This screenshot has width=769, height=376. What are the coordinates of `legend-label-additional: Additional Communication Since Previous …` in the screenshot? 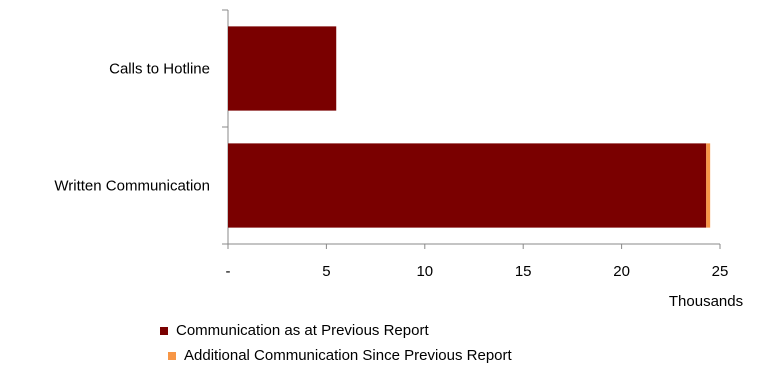 It's located at (348, 355).